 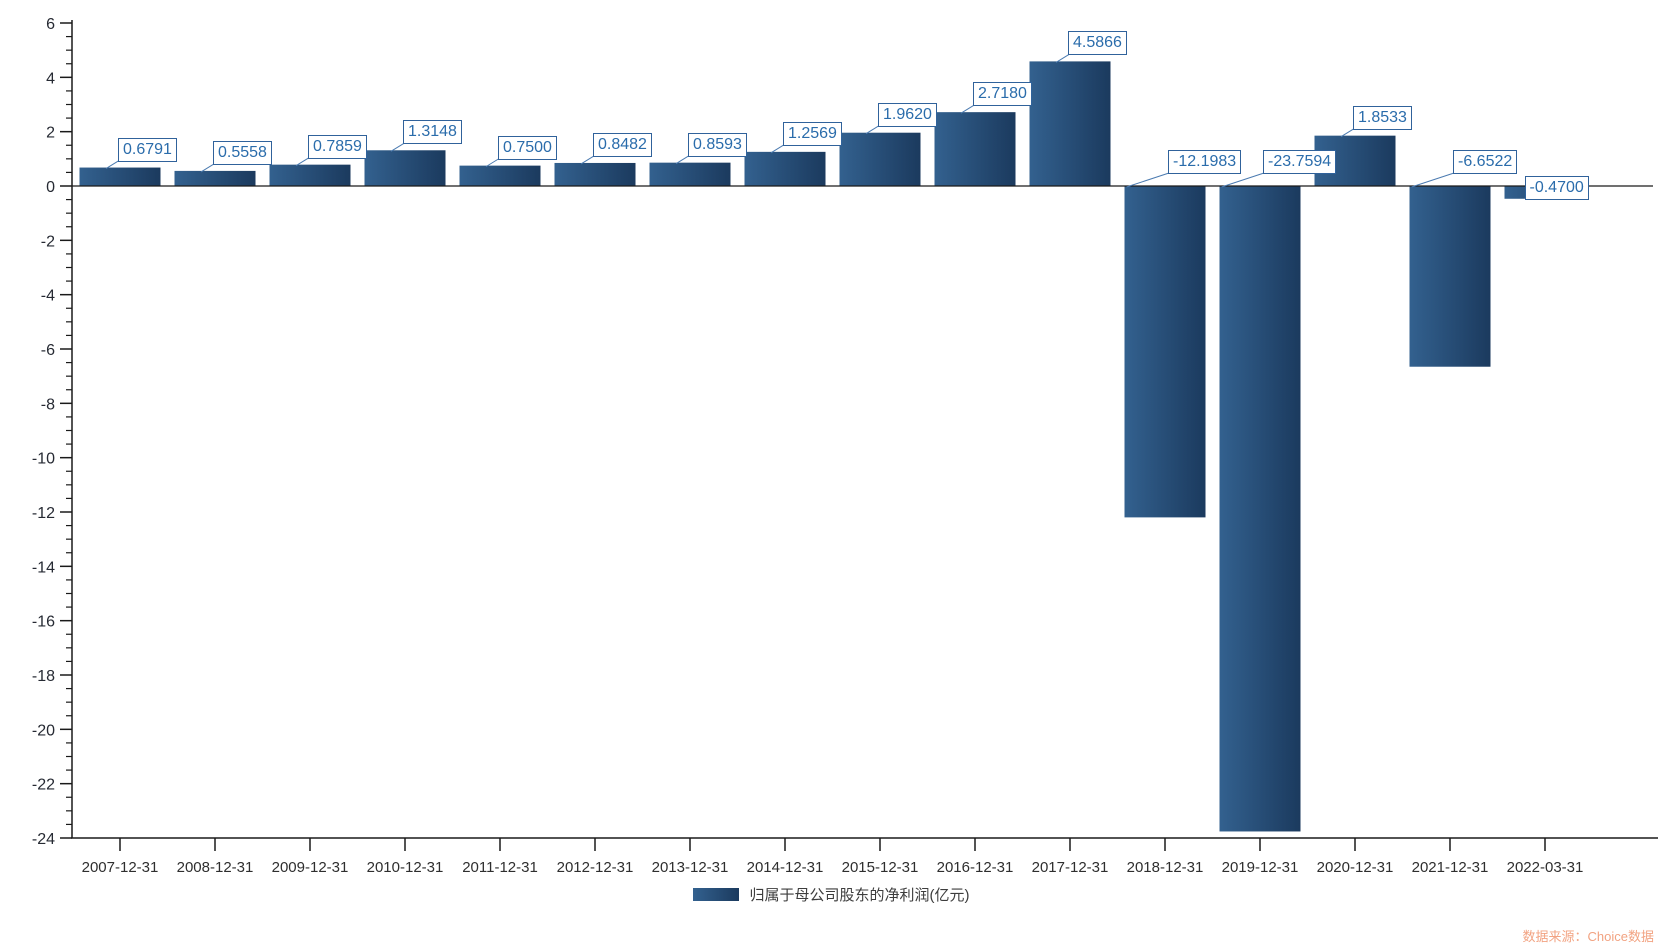 I want to click on legend-label: 归属于母公司股东的净利润(亿元), so click(x=859, y=895).